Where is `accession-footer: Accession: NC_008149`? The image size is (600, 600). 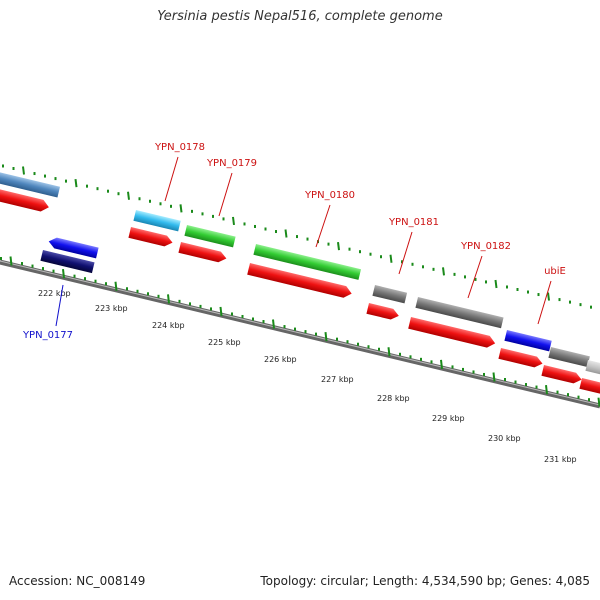 accession-footer: Accession: NC_008149 is located at coordinates (77, 581).